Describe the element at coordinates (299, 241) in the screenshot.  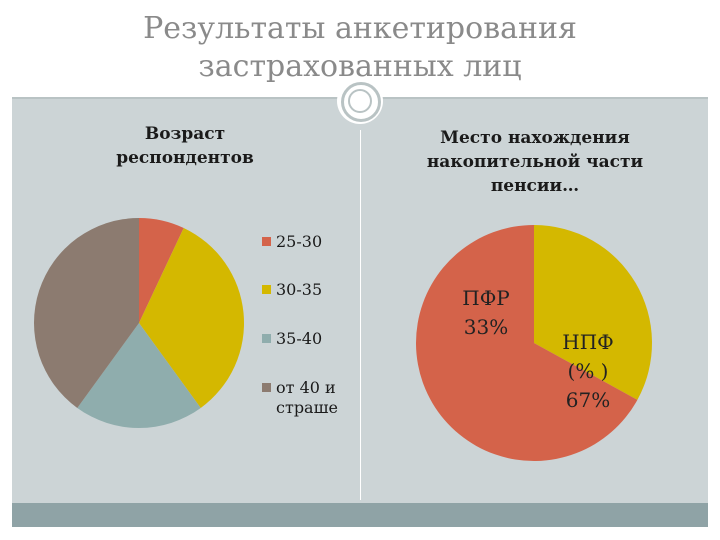
I see `legend-label: 25-30` at that location.